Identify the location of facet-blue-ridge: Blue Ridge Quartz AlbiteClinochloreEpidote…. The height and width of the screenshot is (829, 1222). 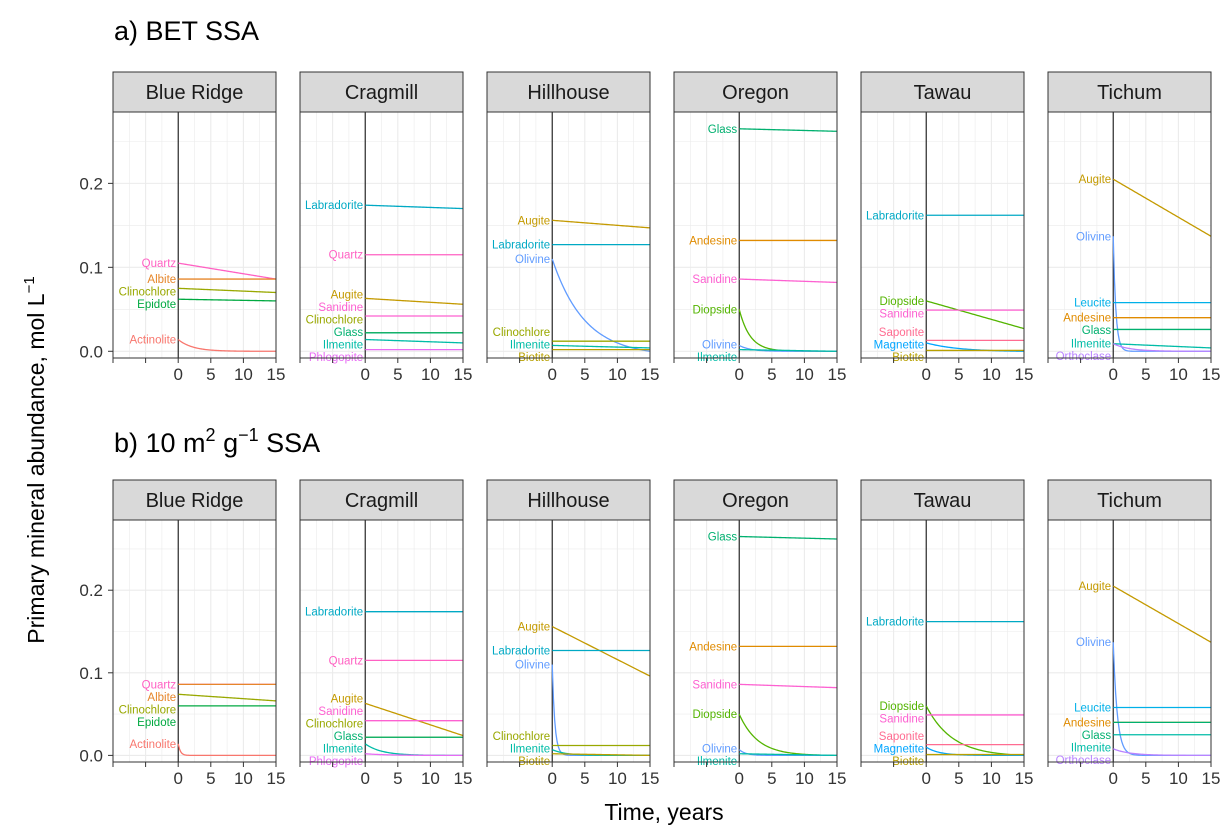
(182, 227).